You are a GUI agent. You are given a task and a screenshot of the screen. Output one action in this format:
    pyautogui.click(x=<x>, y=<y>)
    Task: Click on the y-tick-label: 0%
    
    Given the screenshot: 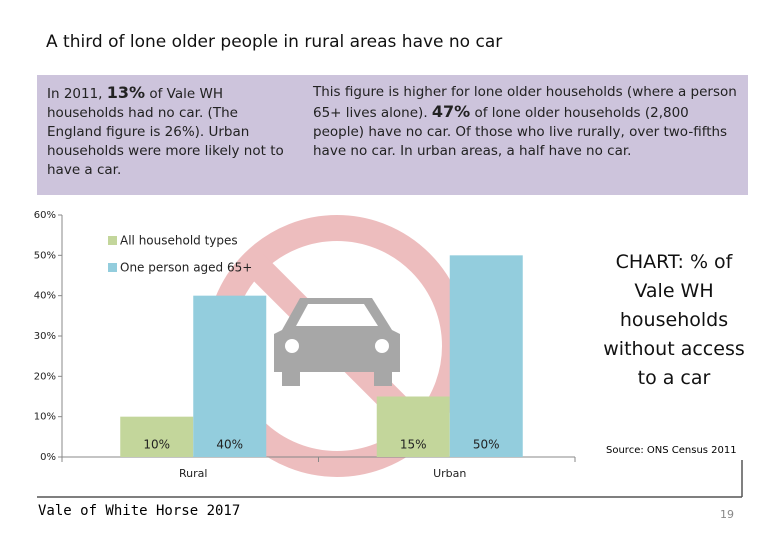 What is the action you would take?
    pyautogui.click(x=48, y=457)
    